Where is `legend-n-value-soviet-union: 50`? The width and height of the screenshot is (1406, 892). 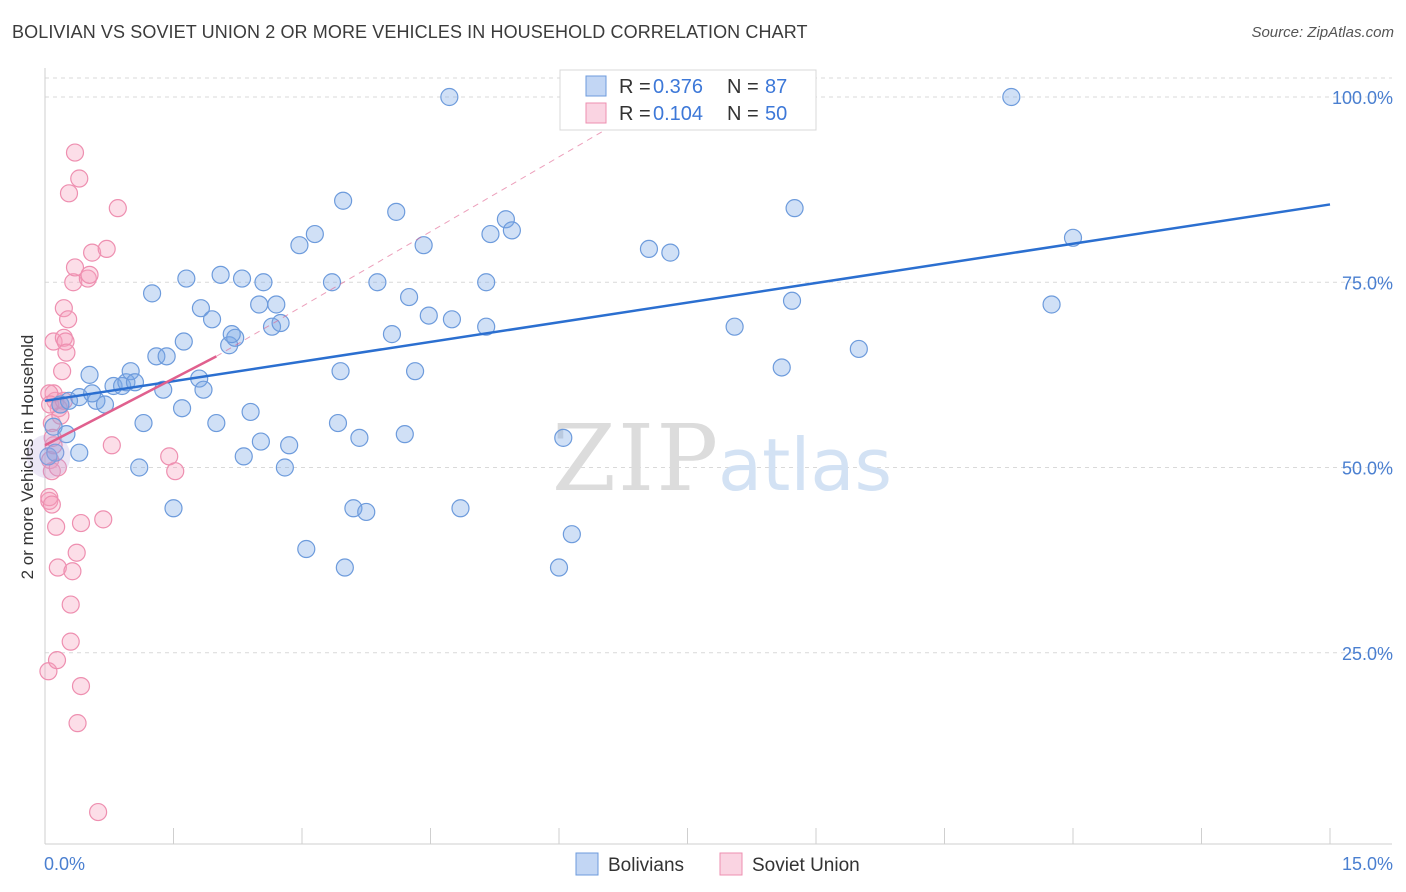
legend-n-value-soviet-union: 50 is located at coordinates (776, 114).